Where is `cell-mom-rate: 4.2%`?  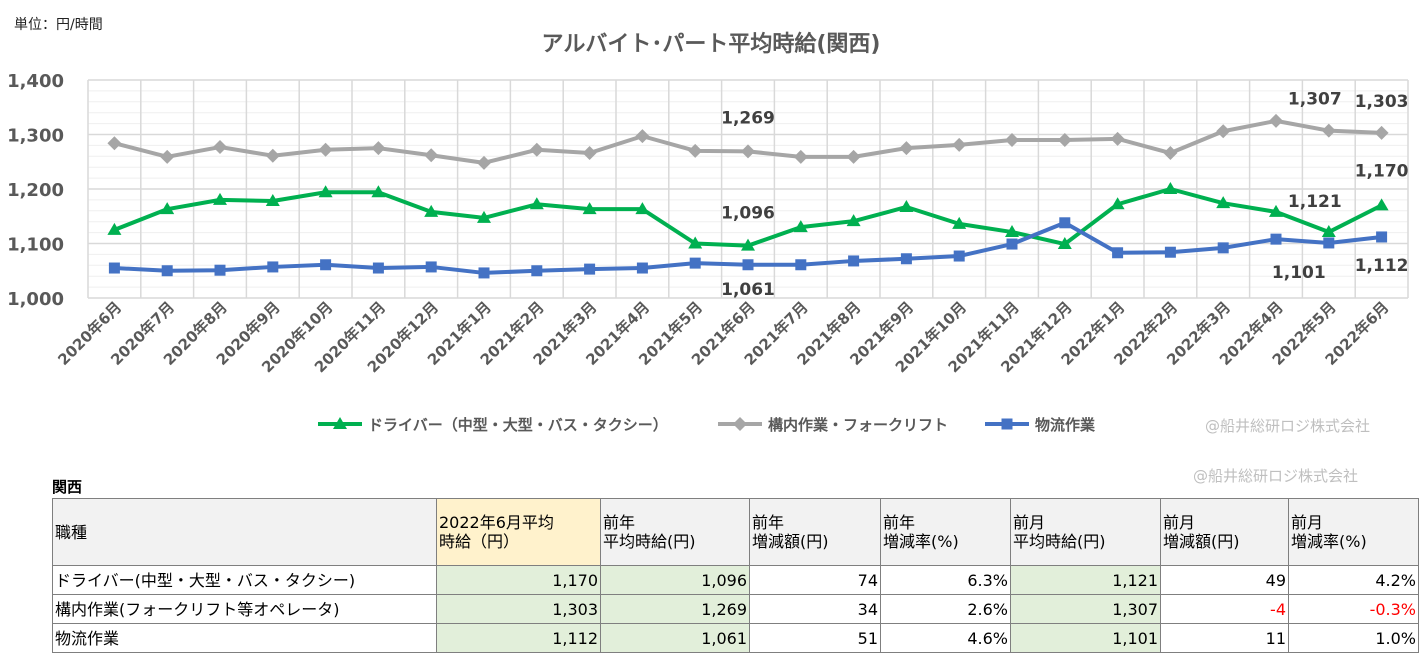 cell-mom-rate: 4.2% is located at coordinates (1353, 580).